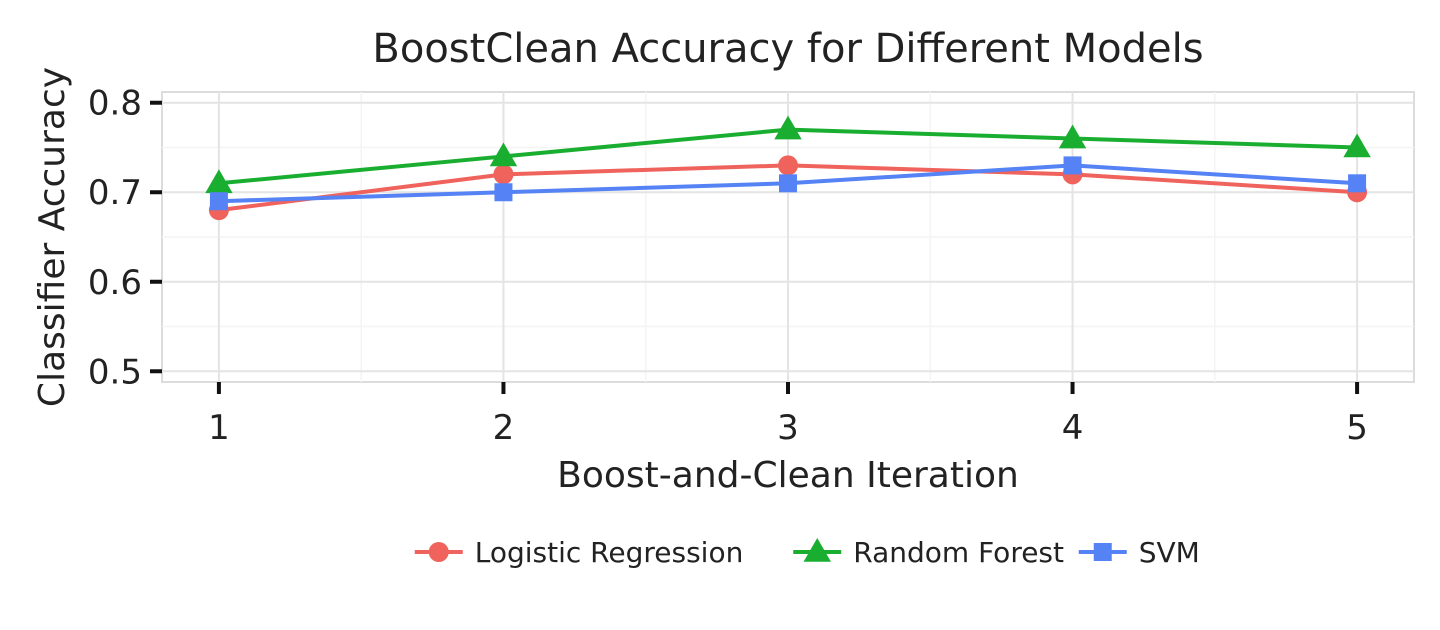 Image resolution: width=1440 pixels, height=630 pixels. I want to click on x-axis-ticks: 1 2 3 4 5, so click(788, 415).